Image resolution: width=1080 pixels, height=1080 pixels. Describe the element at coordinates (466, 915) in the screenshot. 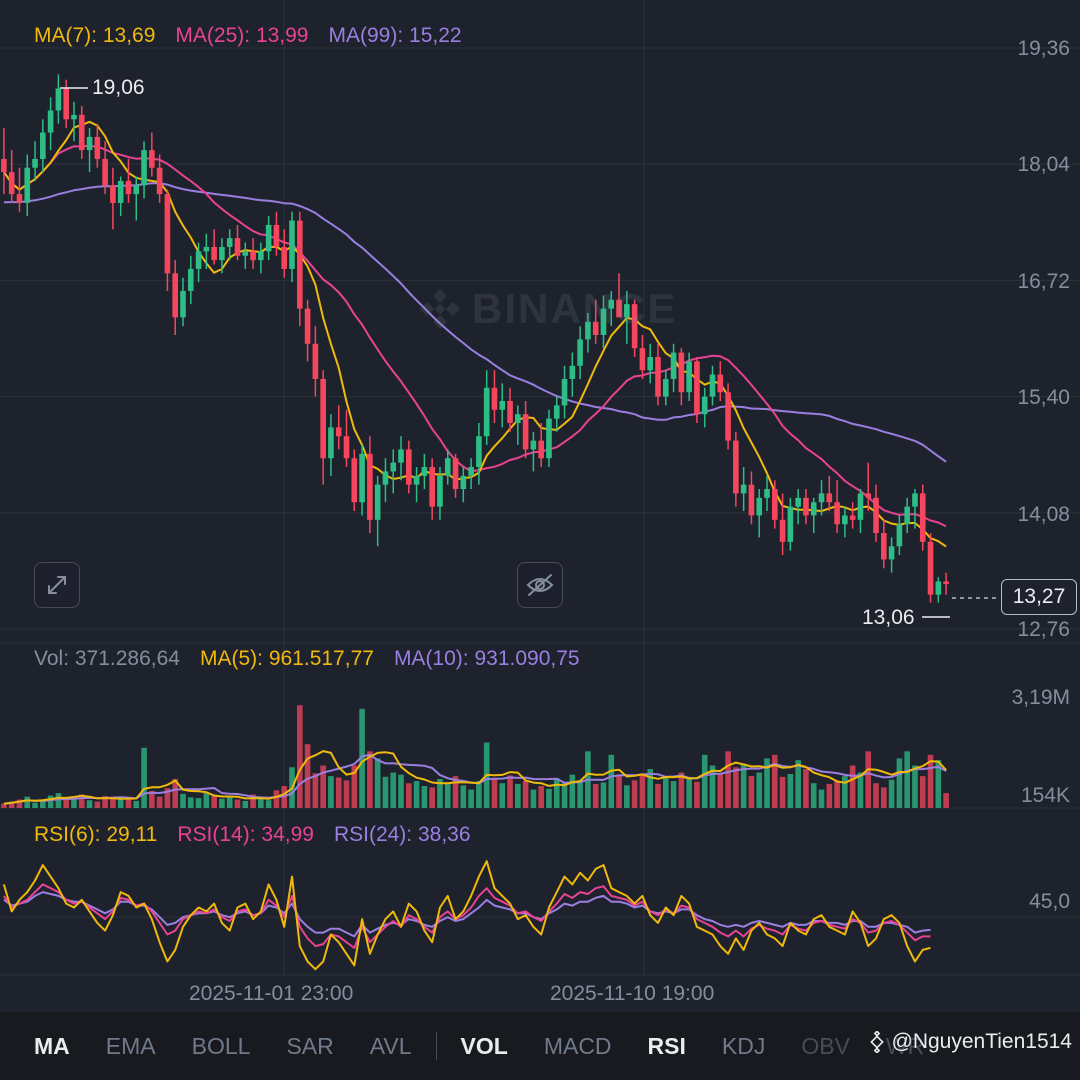

I see `rsi-series` at that location.